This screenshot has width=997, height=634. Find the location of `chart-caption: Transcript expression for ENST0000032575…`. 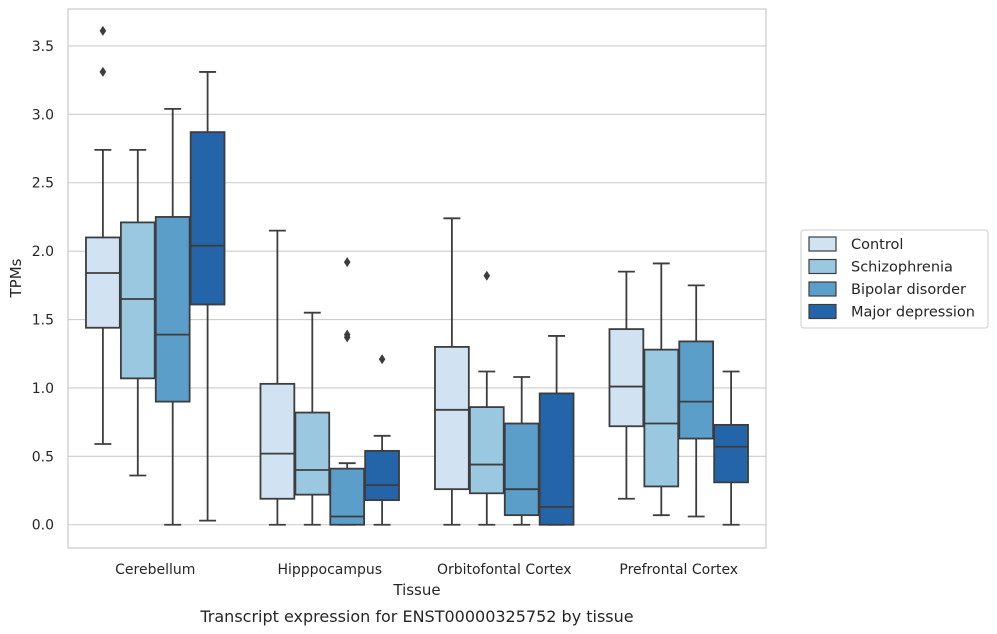

chart-caption: Transcript expression for ENST0000032575… is located at coordinates (416, 616).